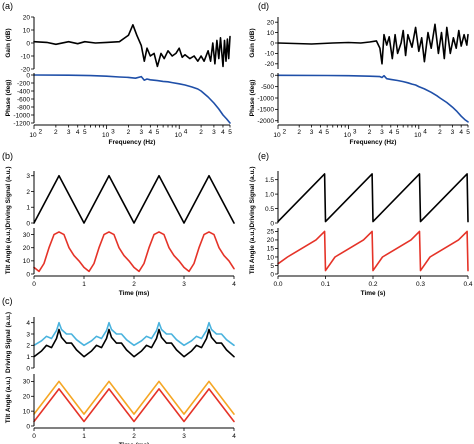  Describe the element at coordinates (263, 156) in the screenshot. I see `panel-label: (e)` at that location.